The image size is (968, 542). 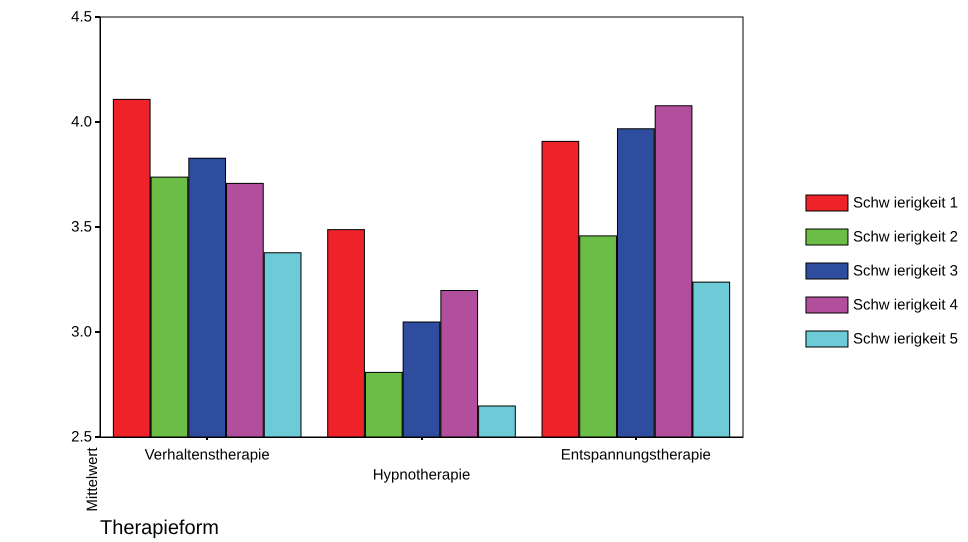 What do you see at coordinates (905, 339) in the screenshot?
I see `legend-label: Schw ierigkeit 5` at bounding box center [905, 339].